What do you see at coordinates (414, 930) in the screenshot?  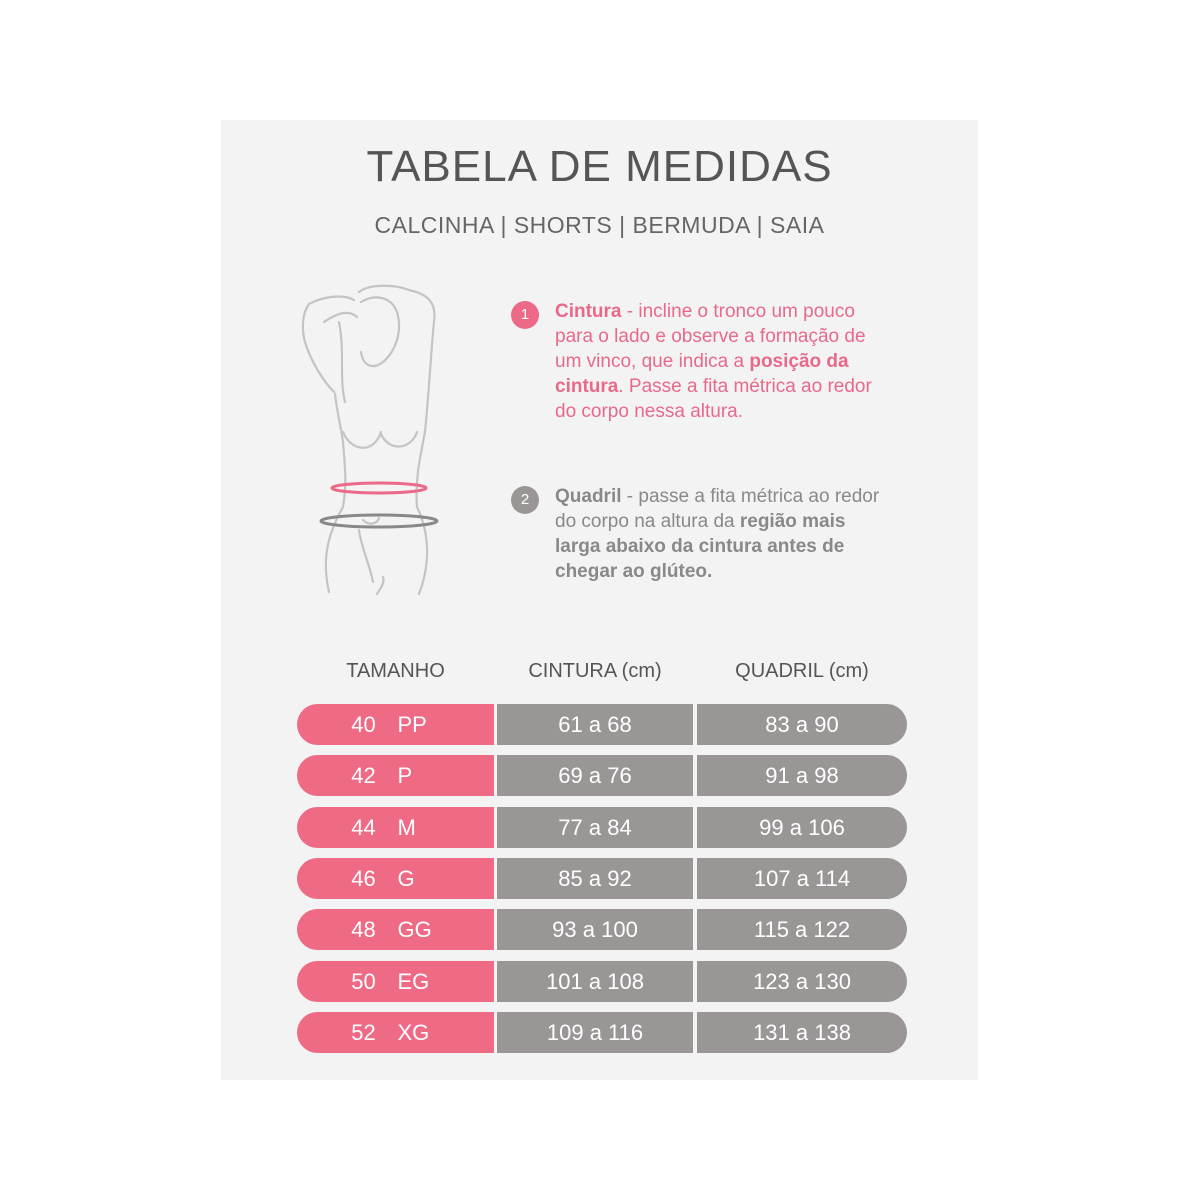 I see `size-letter: GG` at bounding box center [414, 930].